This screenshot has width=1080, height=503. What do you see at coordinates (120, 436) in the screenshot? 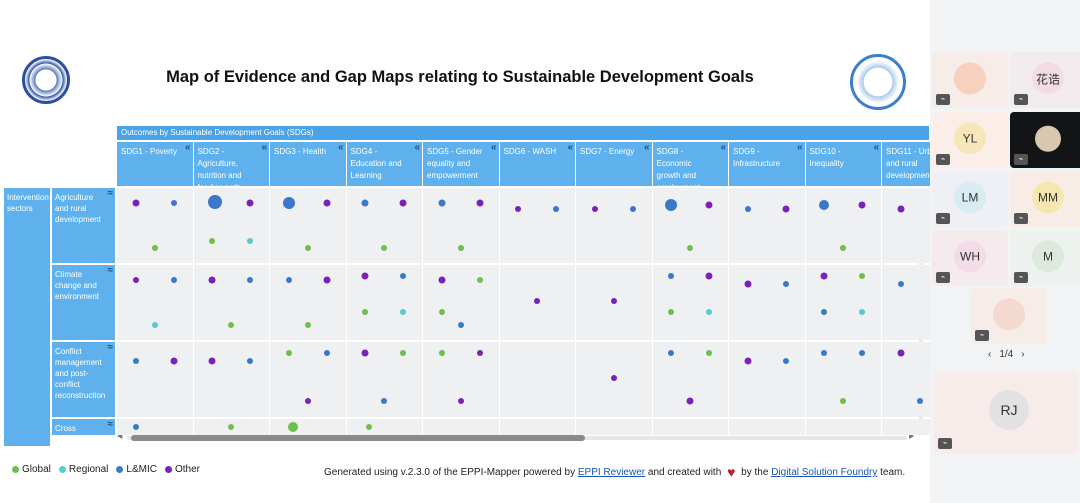
I see `scroll-left-arrow-icon: ◀` at bounding box center [120, 436].